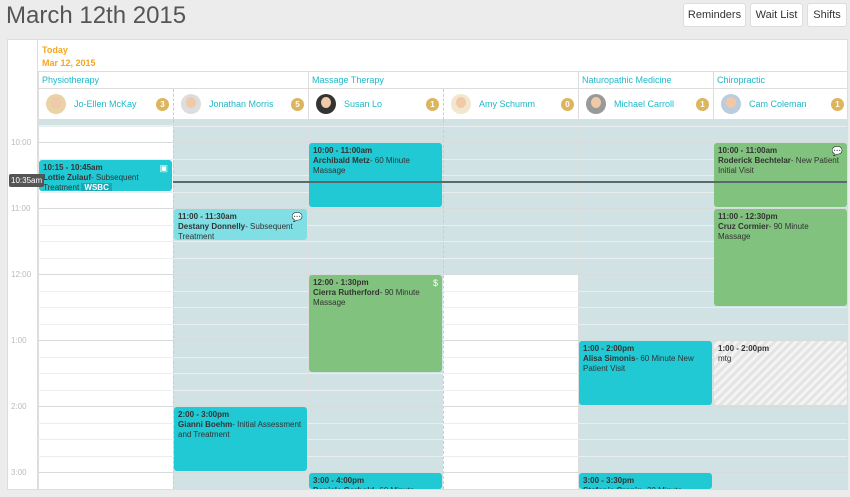 This screenshot has height=497, width=850. I want to click on time-column, so click(23, 264).